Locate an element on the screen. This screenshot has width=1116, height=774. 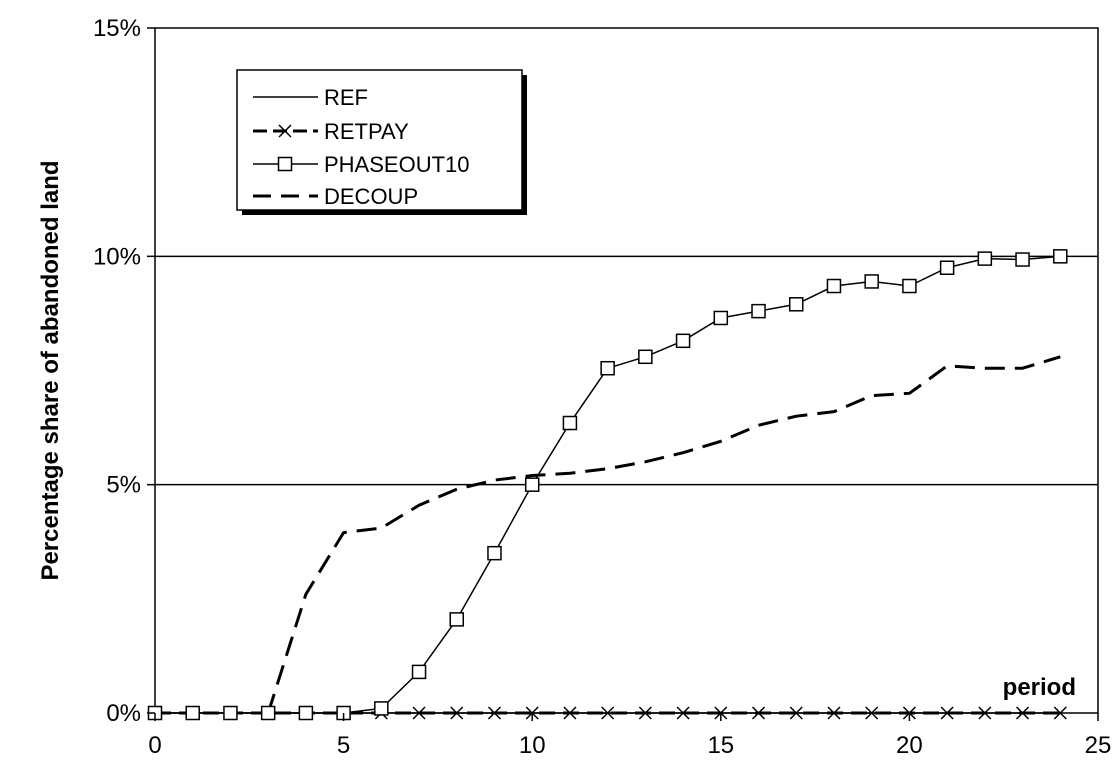
x-tick-label: 15 is located at coordinates (720, 745).